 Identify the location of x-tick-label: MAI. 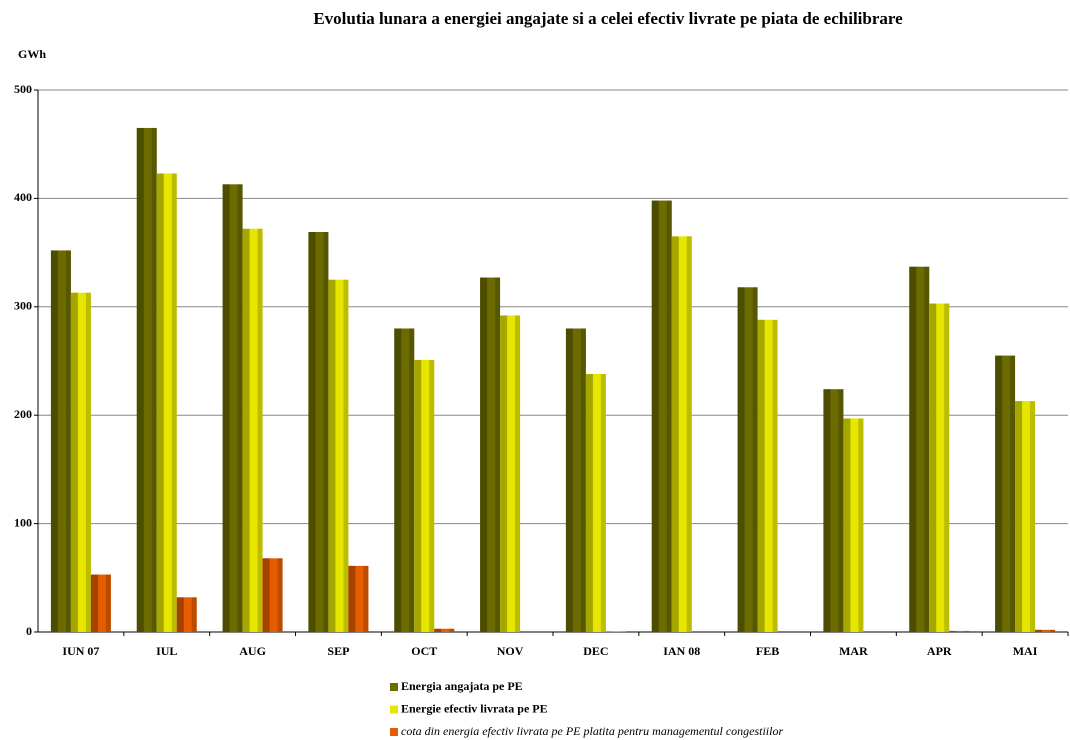
(1025, 651).